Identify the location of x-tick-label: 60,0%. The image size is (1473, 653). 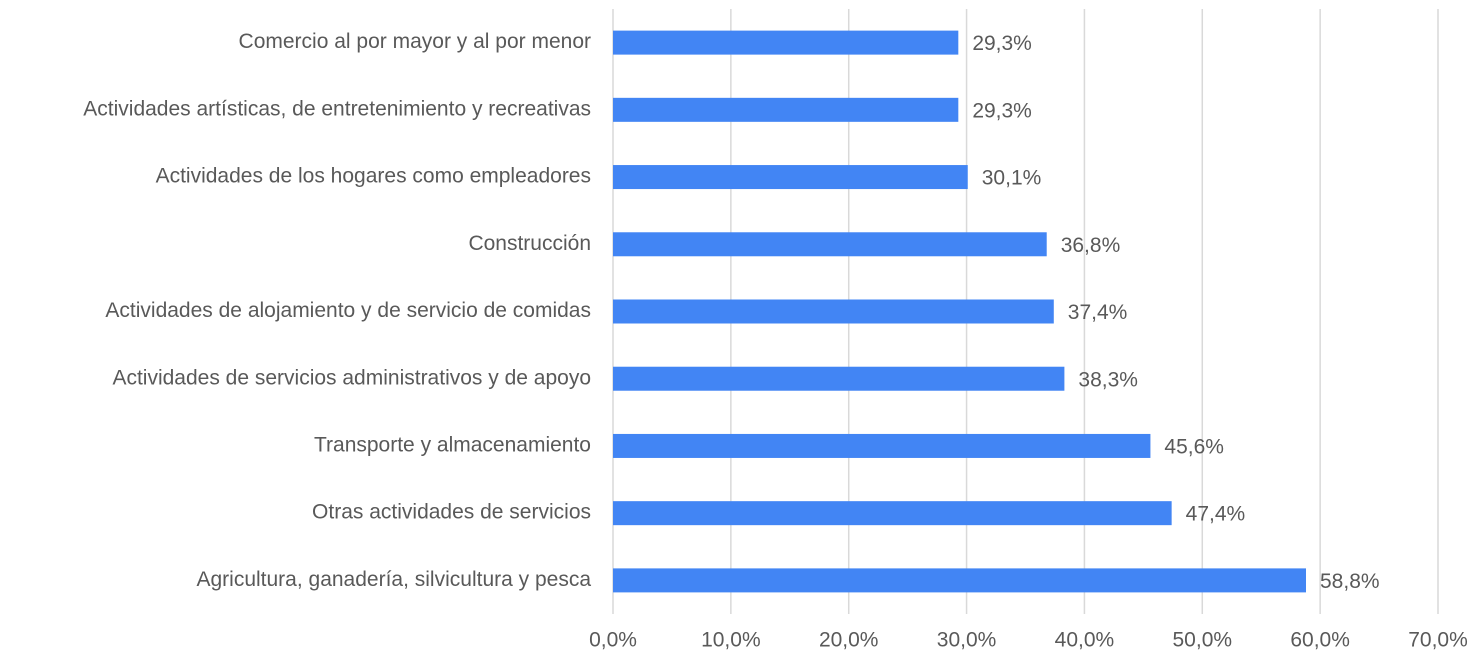
(1320, 640).